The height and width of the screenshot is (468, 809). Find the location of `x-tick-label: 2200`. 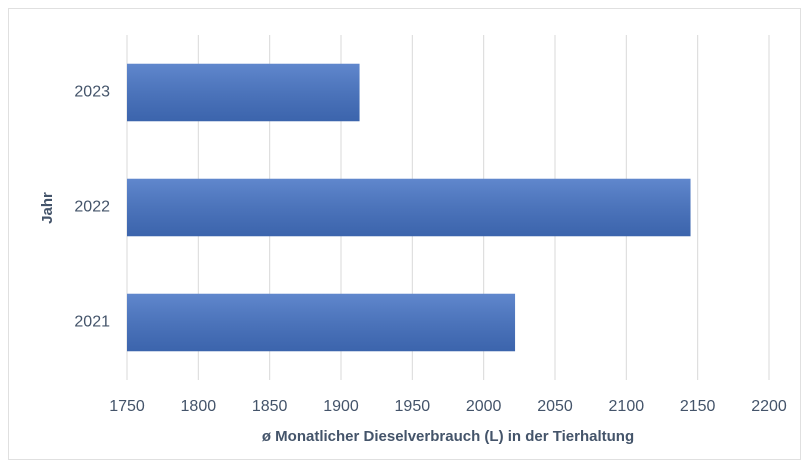

x-tick-label: 2200 is located at coordinates (769, 406).